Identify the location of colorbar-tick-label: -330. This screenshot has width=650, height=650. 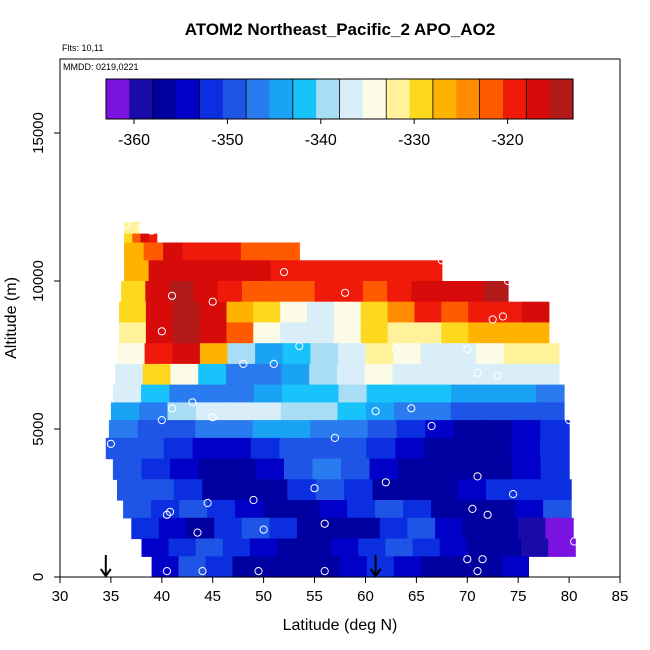
(414, 140).